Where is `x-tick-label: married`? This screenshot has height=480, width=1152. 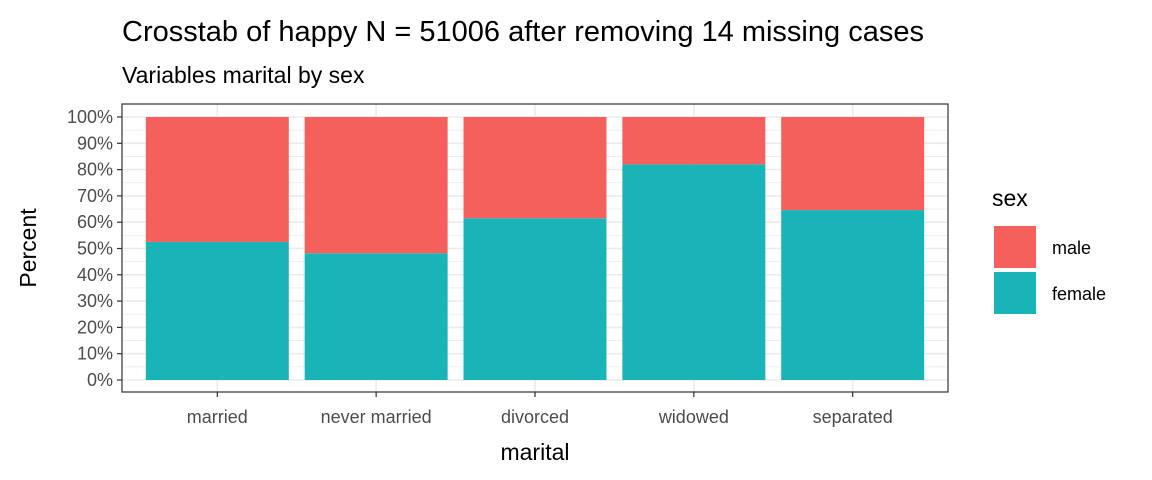 x-tick-label: married is located at coordinates (217, 417).